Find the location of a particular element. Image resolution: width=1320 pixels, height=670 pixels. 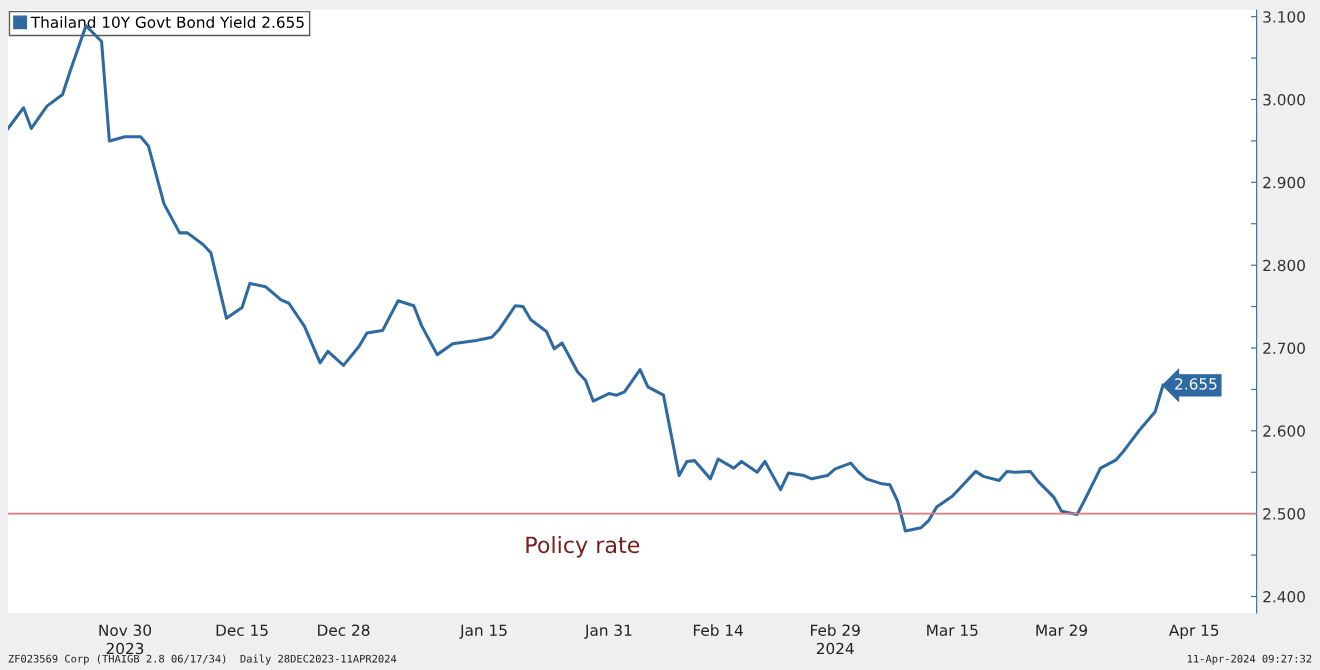

x-tick-label: Nov 30 2023 is located at coordinates (125, 639).